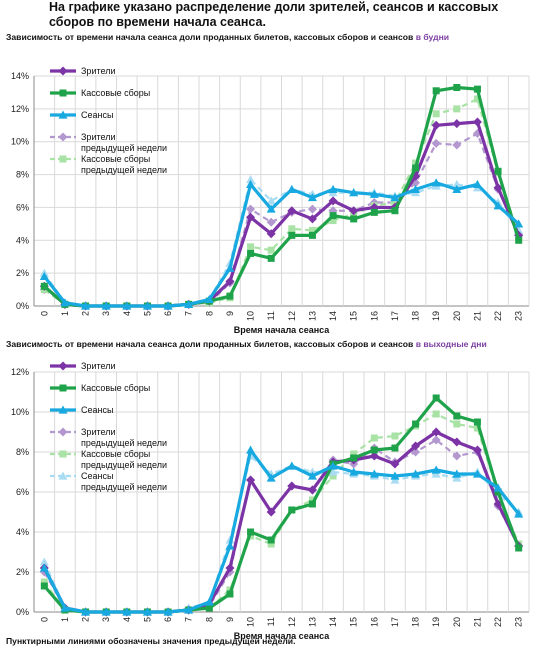 Image resolution: width=543 pixels, height=650 pixels. I want to click on chart2-legend-item-viewers: Зрители, so click(82, 366).